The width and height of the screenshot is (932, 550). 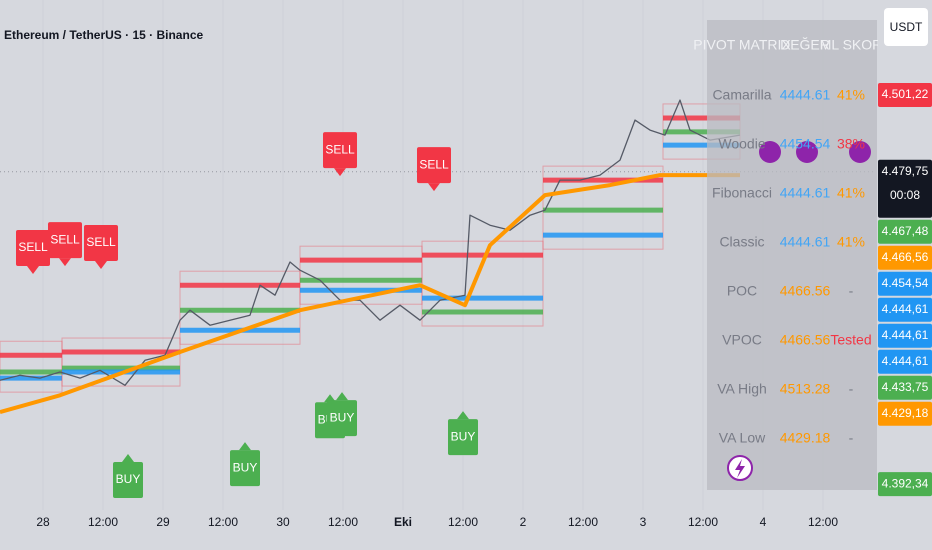 What do you see at coordinates (763, 522) in the screenshot?
I see `x-tick-label: 4` at bounding box center [763, 522].